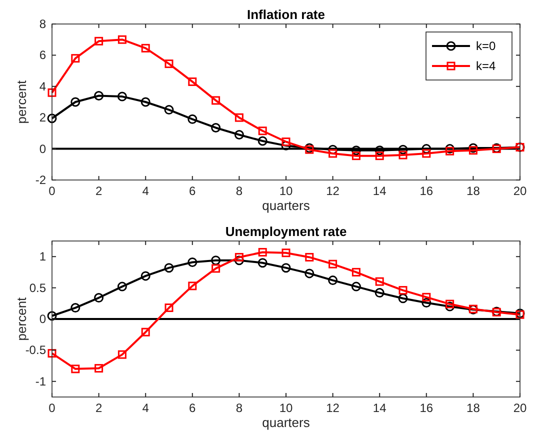 The image size is (534, 434). Describe the element at coordinates (286, 14) in the screenshot. I see `chart-title: Inflation rate` at that location.